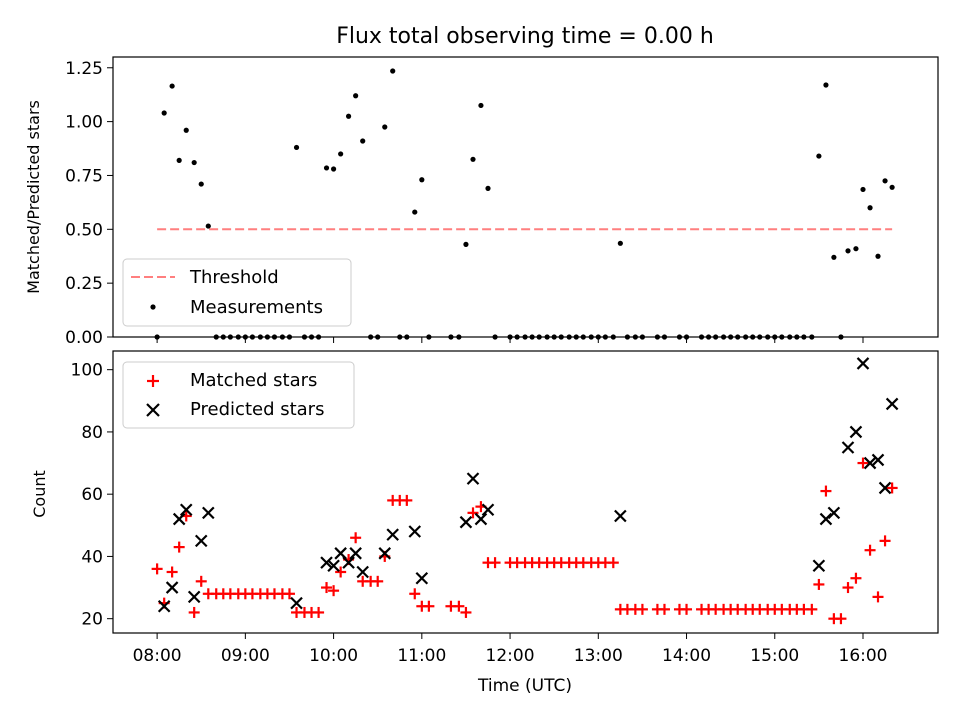 The height and width of the screenshot is (720, 960). I want to click on top-legend: Threshold Measurements, so click(237, 292).